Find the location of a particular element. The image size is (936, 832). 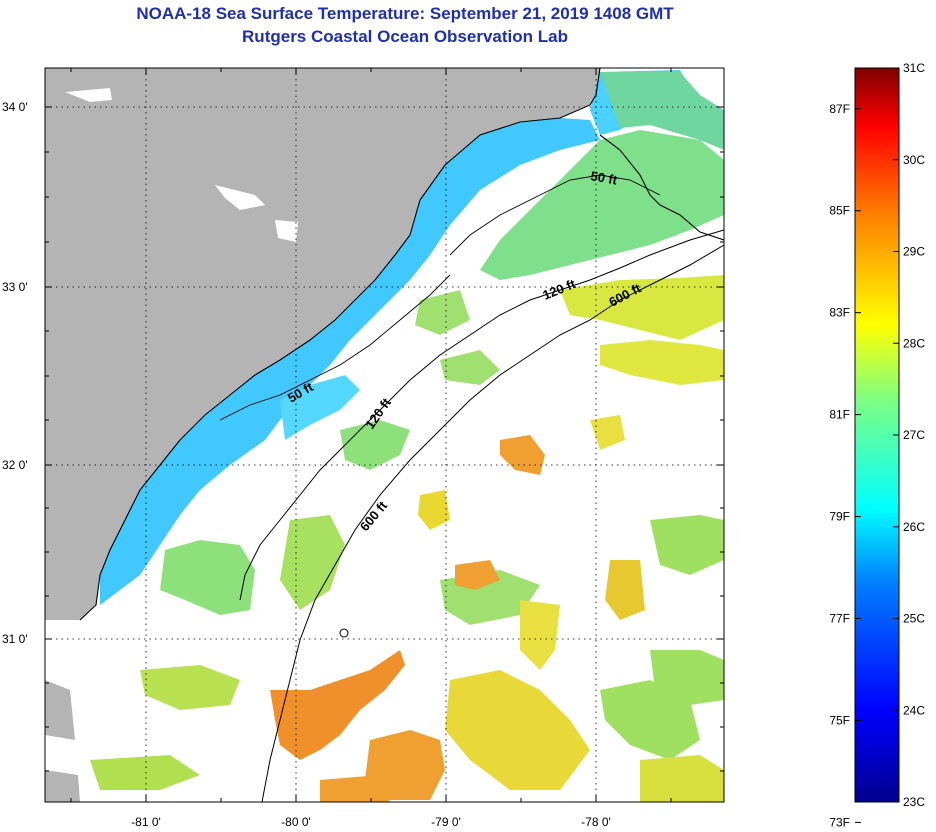

colorbar-label-celsius: 25C is located at coordinates (914, 619).